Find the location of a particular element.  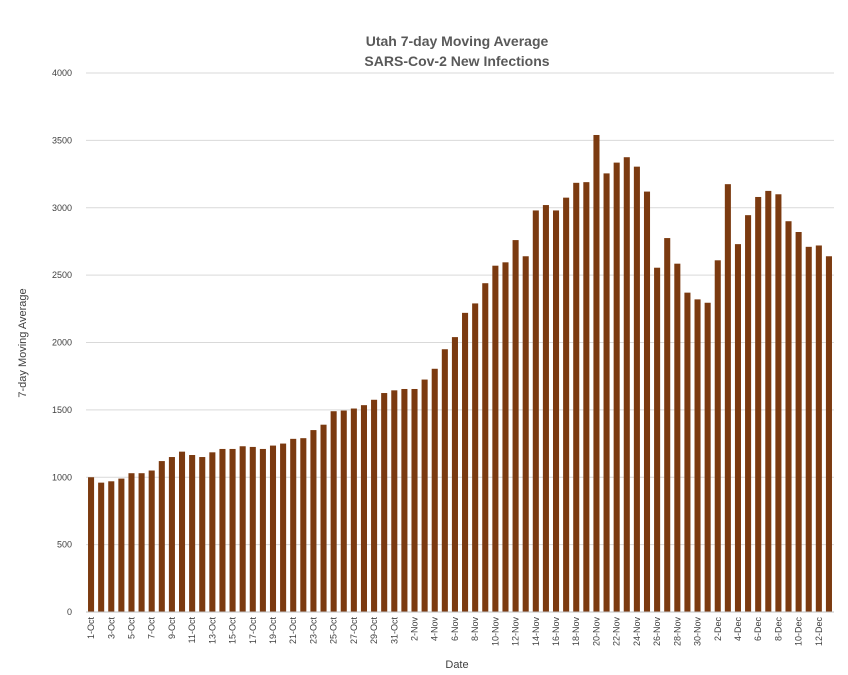

x-tick-label: 15-Oct is located at coordinates (233, 631).